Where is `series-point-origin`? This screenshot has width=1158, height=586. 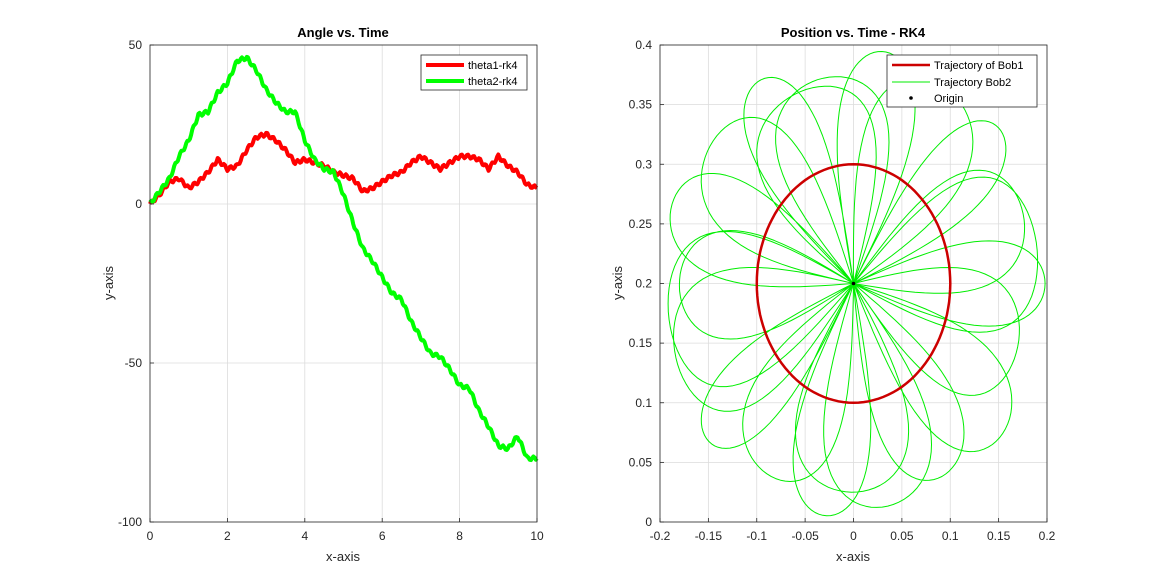
series-point-origin is located at coordinates (853, 283).